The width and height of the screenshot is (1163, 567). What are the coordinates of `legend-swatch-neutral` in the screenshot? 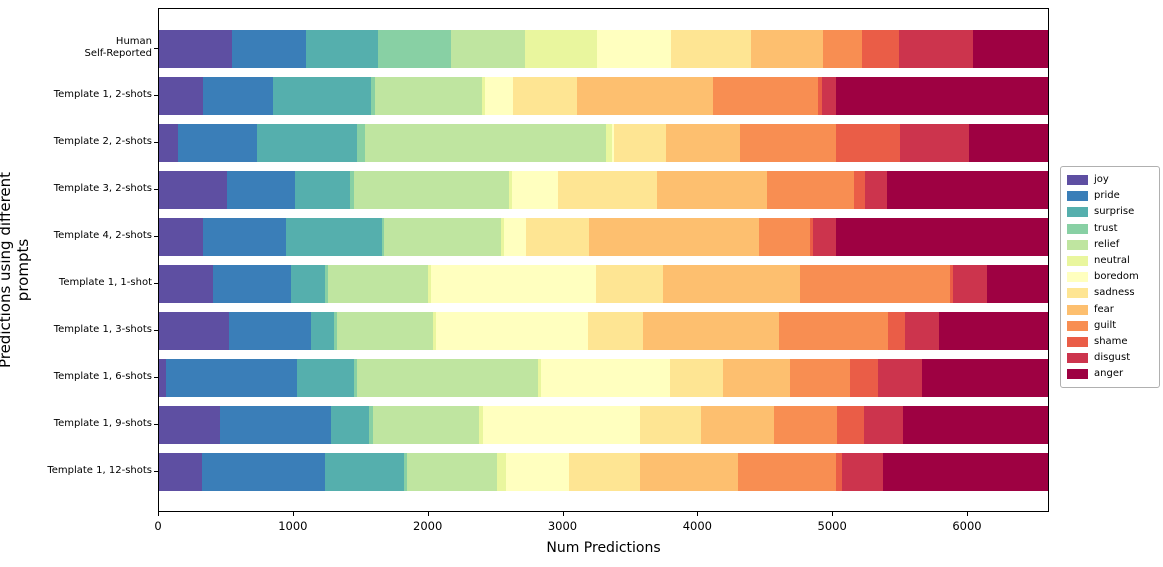 It's located at (1077, 261).